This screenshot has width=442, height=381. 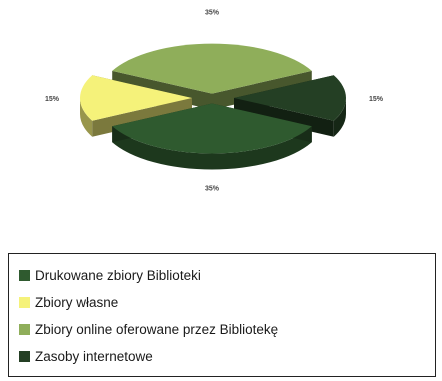 What do you see at coordinates (52, 99) in the screenshot?
I see `pie-slice-label-1: 15%` at bounding box center [52, 99].